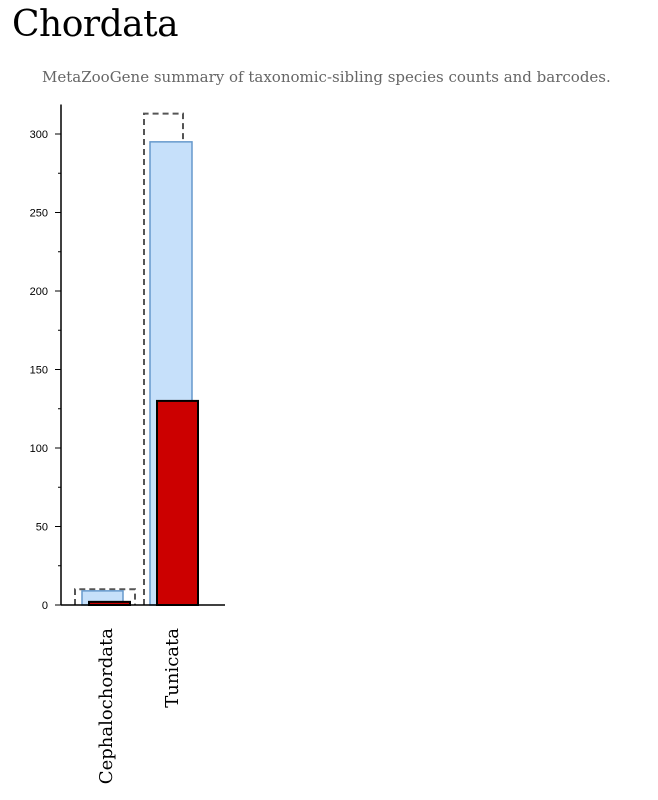 Image resolution: width=658 pixels, height=800 pixels. What do you see at coordinates (42, 528) in the screenshot?
I see `y-tick-label: 50` at bounding box center [42, 528].